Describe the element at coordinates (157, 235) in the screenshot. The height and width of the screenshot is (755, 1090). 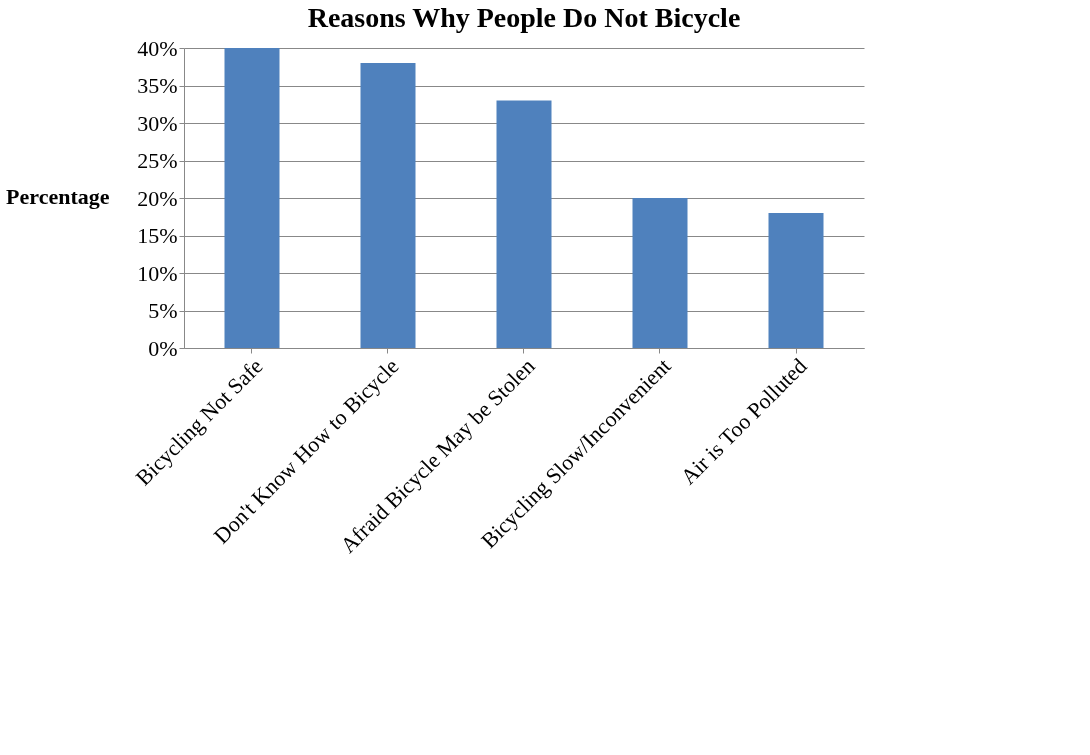
I see `y-tick-label: 15%` at that location.